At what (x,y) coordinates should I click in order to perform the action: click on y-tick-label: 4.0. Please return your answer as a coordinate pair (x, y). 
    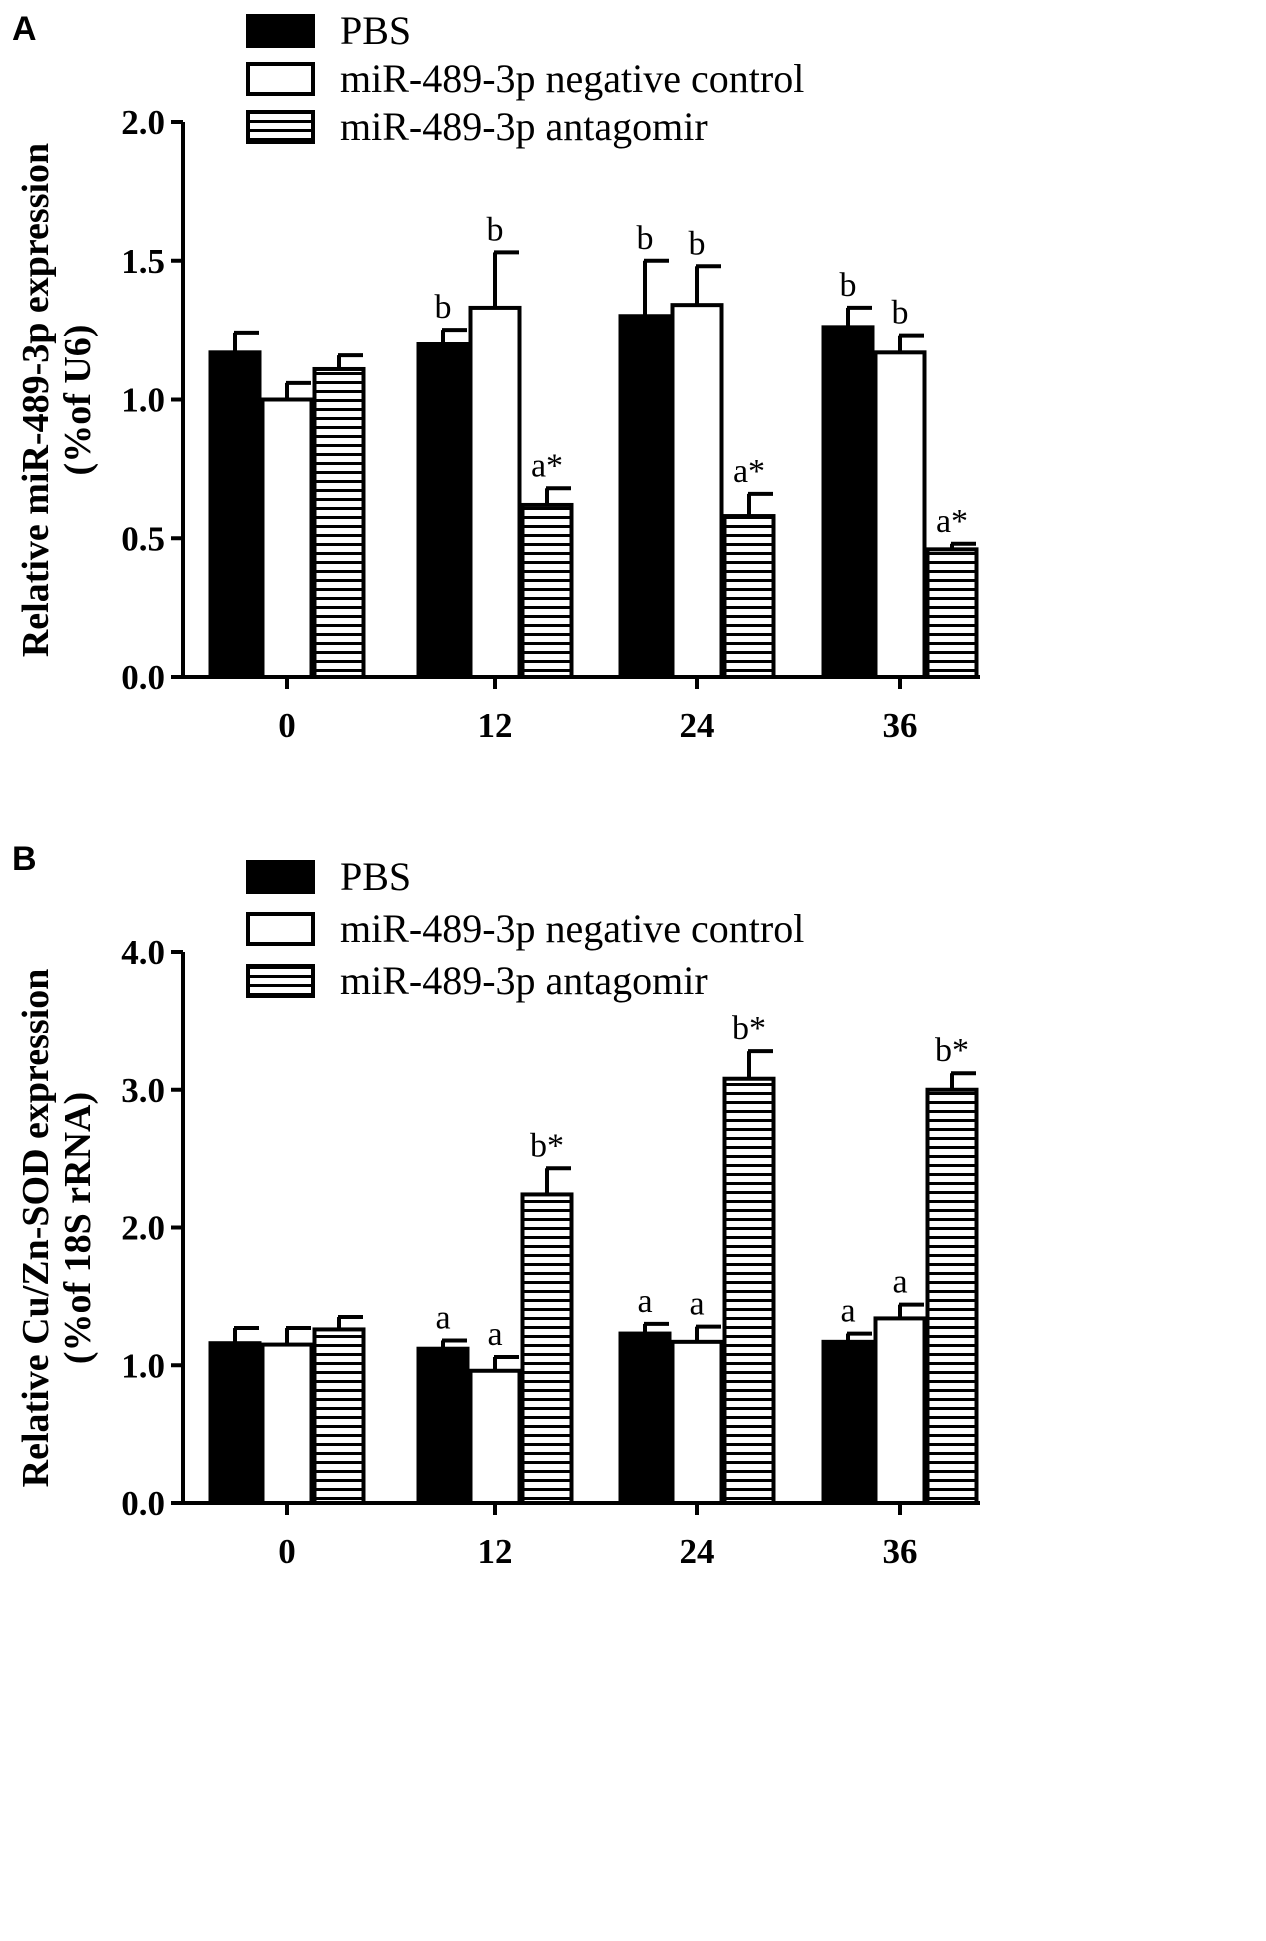
    Looking at the image, I should click on (143, 952).